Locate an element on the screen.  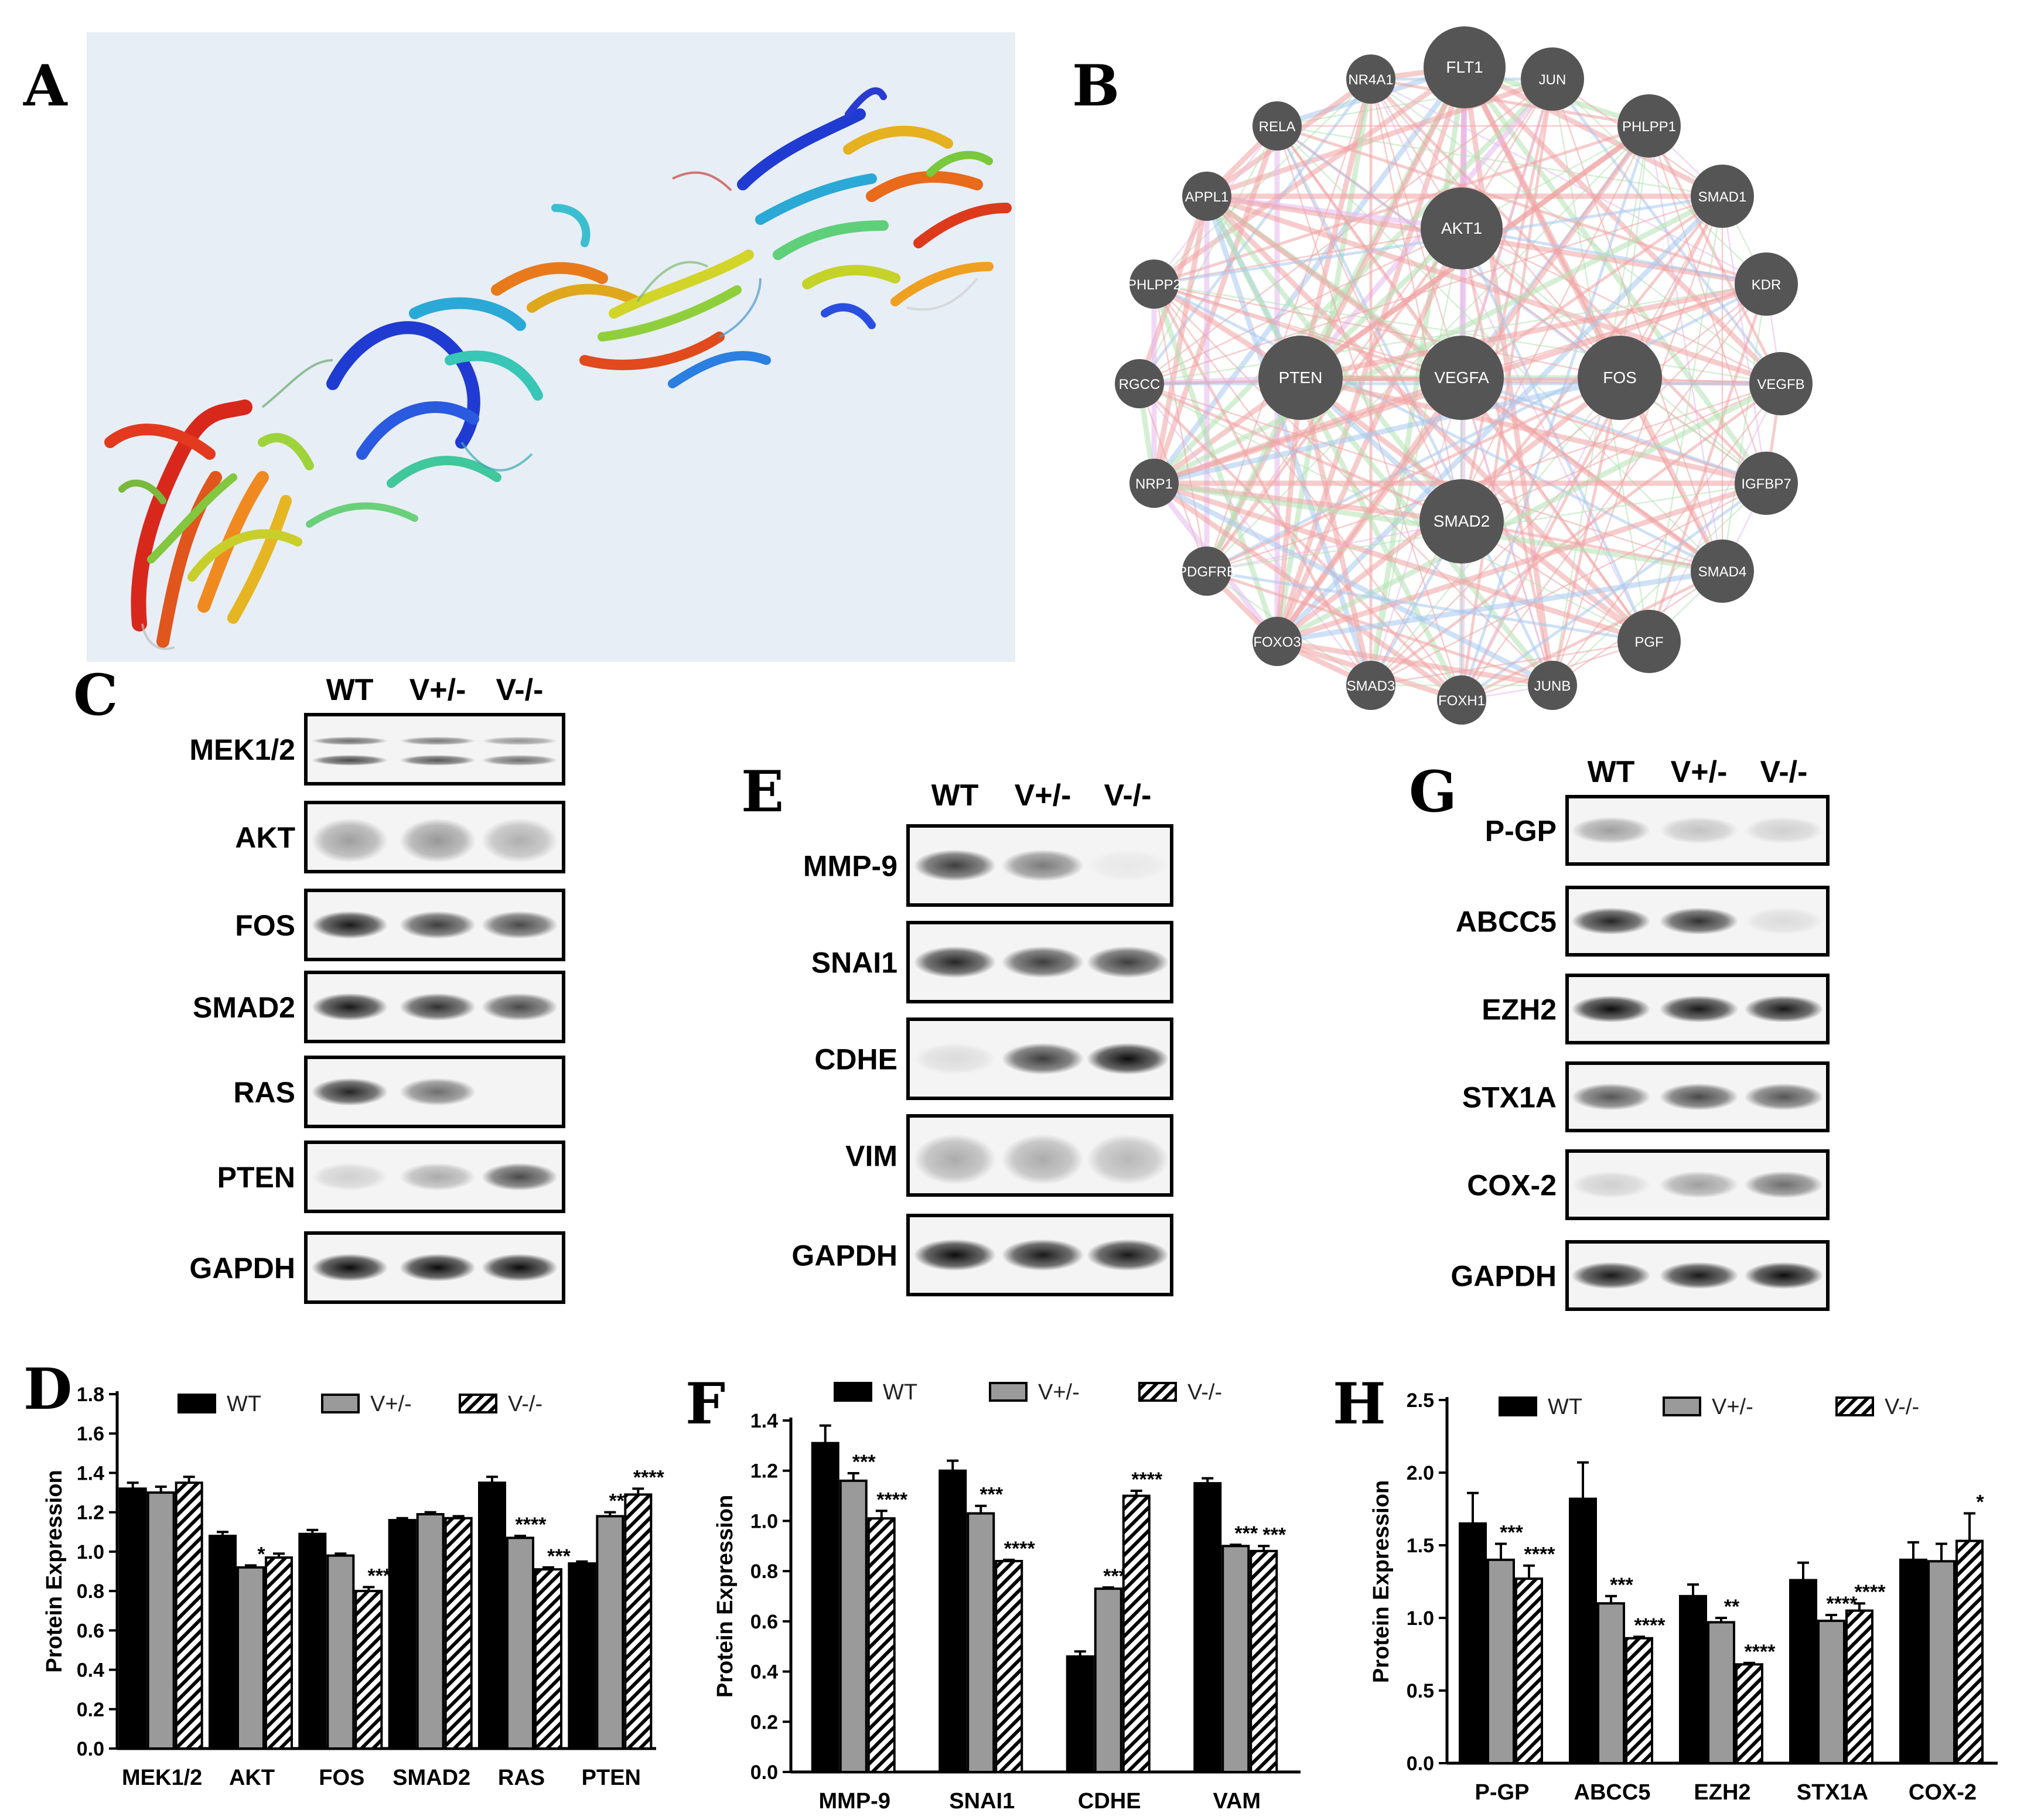
blot-row-vim is located at coordinates (1040, 1155).